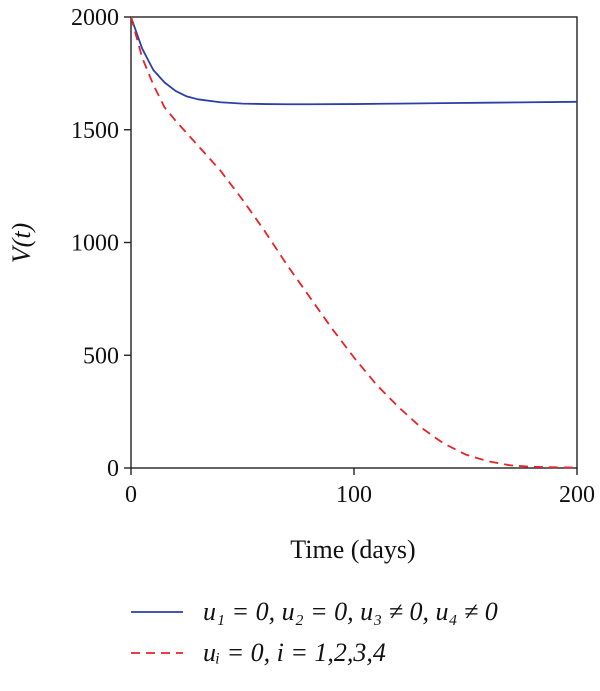 The width and height of the screenshot is (600, 691). Describe the element at coordinates (354, 495) in the screenshot. I see `x-tick-label: 100` at that location.